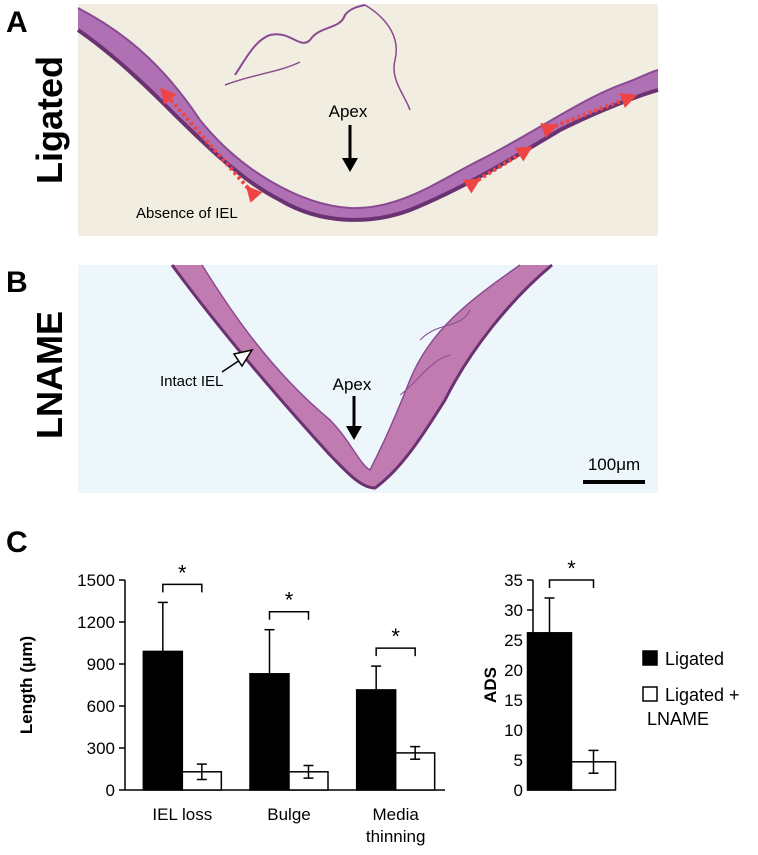  Describe the element at coordinates (513, 700) in the screenshot. I see `y-tick-label: 15` at that location.